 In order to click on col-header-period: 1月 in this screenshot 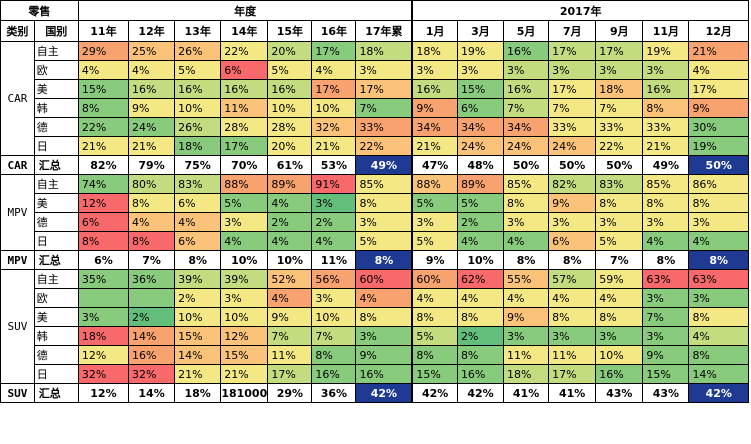, I will do `click(434, 31)`.